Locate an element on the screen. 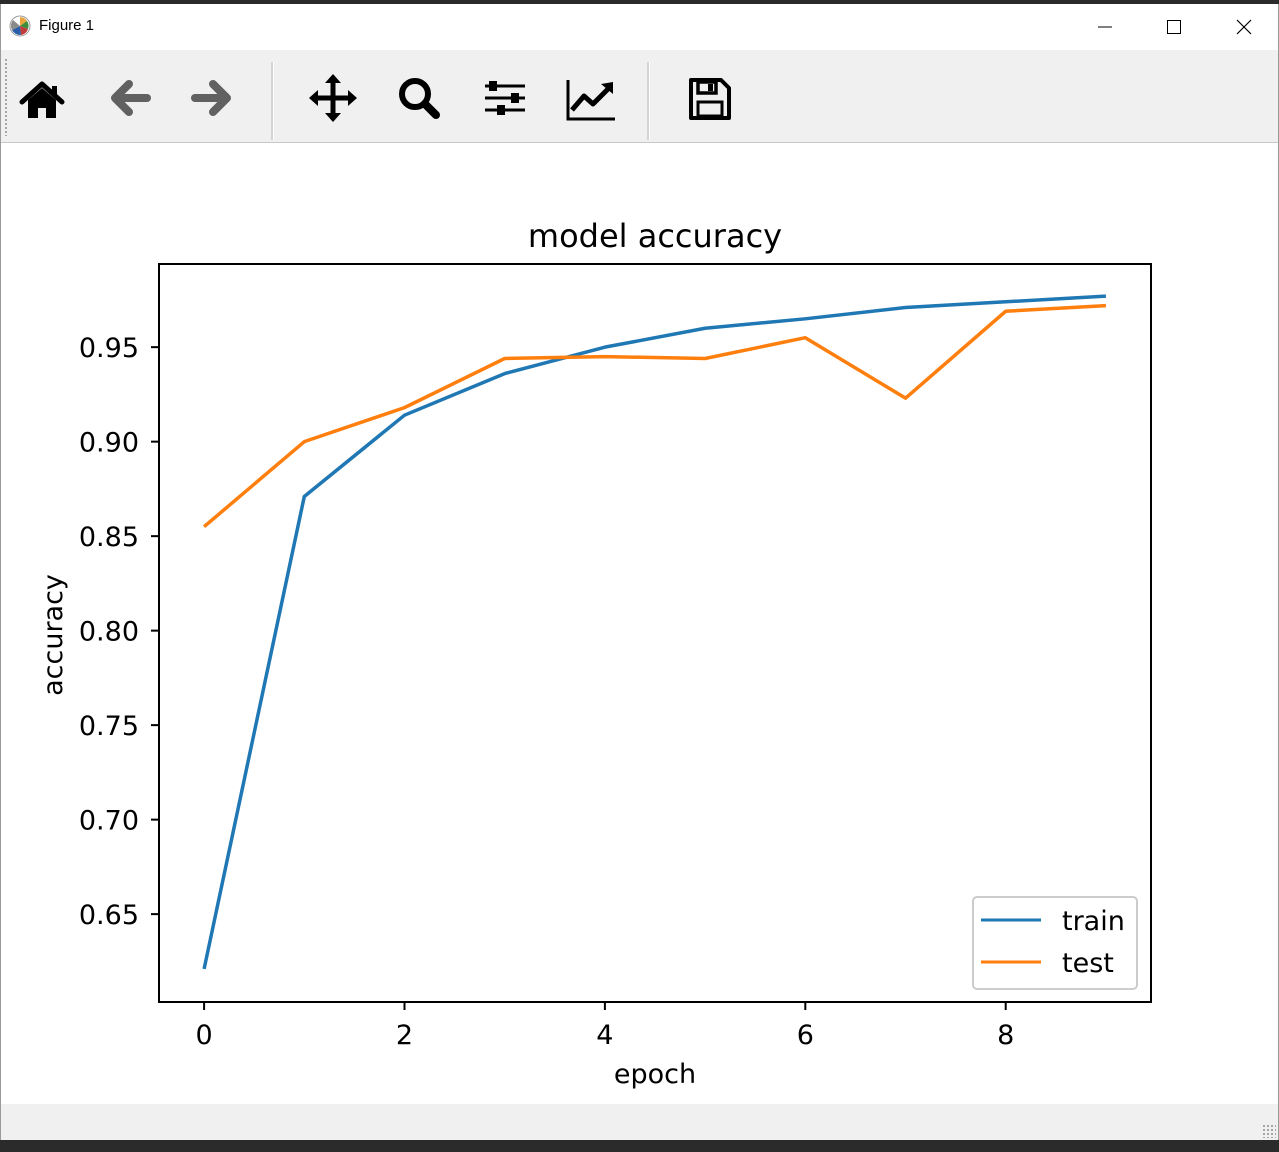 The width and height of the screenshot is (1279, 1152). zoom-button is located at coordinates (419, 98).